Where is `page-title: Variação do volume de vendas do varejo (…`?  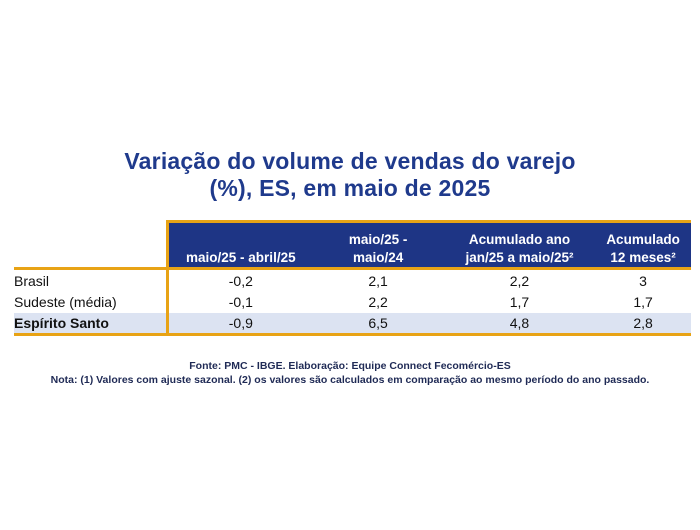 page-title: Variação do volume de vendas do varejo (… is located at coordinates (350, 175).